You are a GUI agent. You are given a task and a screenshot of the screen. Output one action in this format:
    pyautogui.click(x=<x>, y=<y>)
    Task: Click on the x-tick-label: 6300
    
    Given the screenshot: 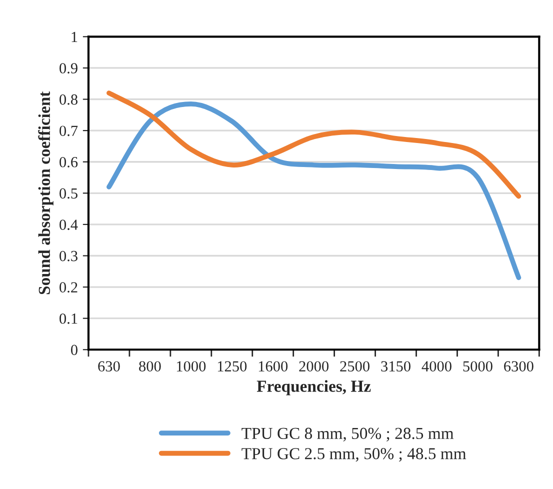 What is the action you would take?
    pyautogui.click(x=519, y=366)
    